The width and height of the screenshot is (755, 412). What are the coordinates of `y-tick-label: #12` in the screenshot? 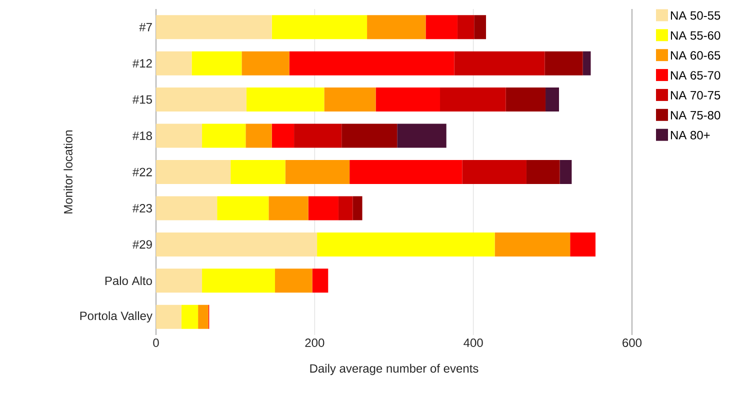 It's located at (142, 63).